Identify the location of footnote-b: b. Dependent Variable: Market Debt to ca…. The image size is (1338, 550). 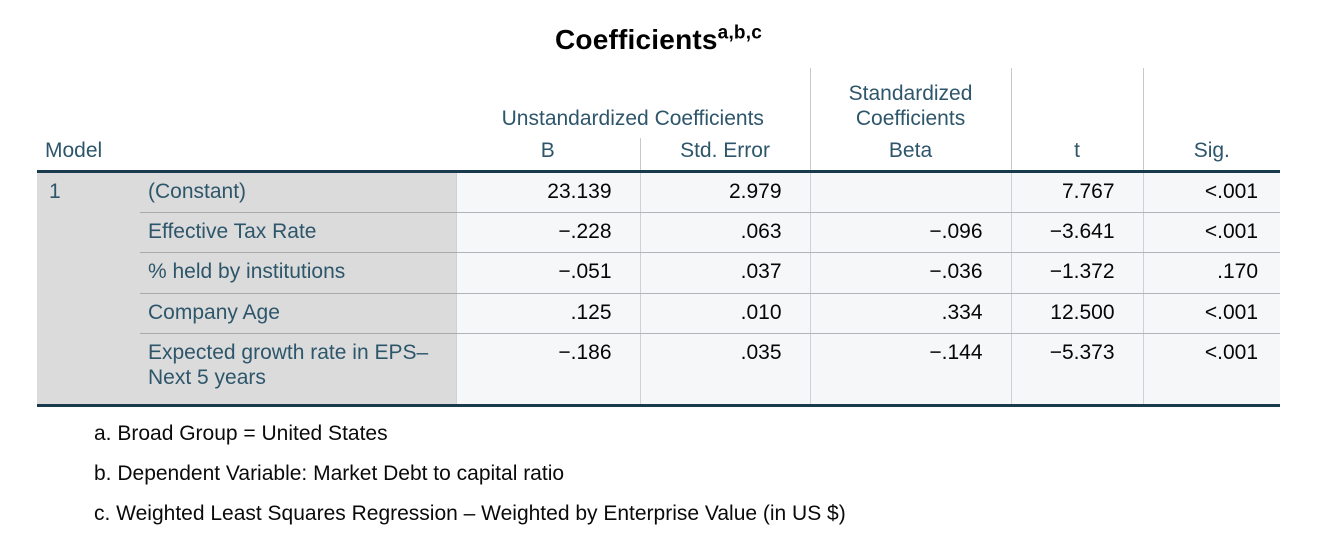
(329, 474).